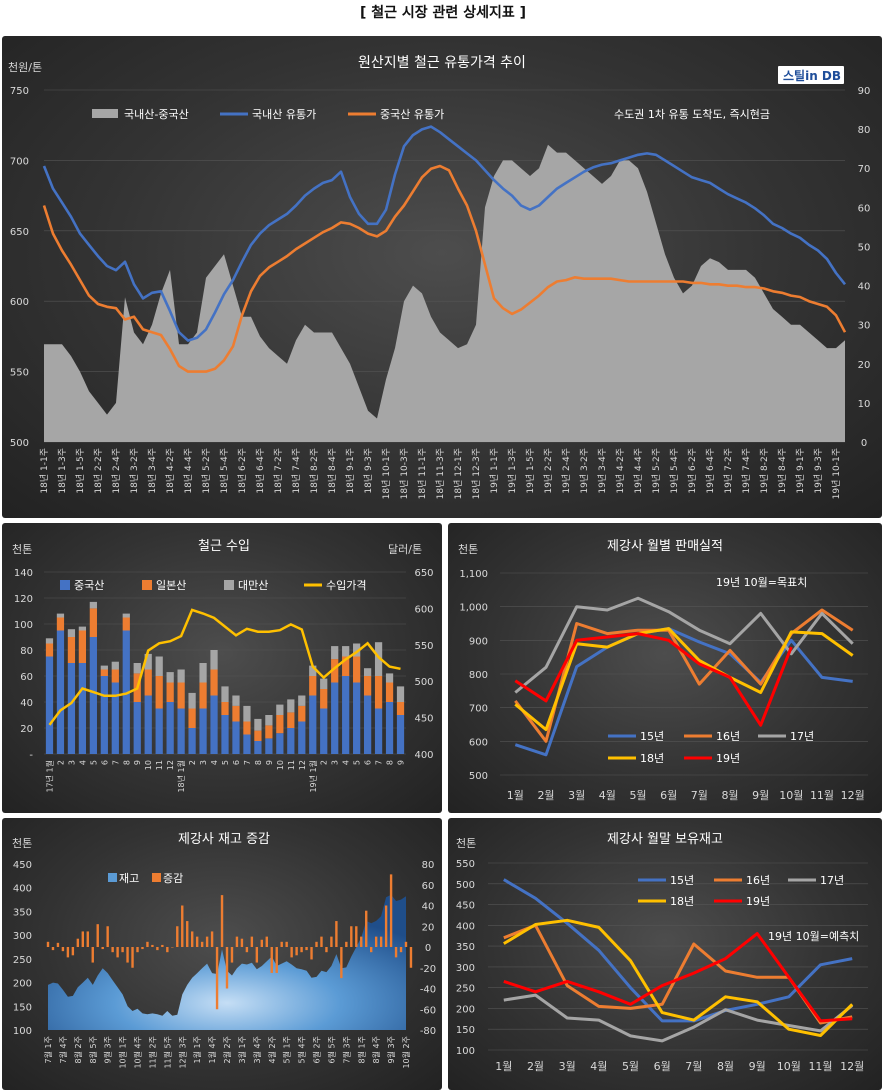 Image resolution: width=886 pixels, height=1092 pixels. What do you see at coordinates (22, 889) in the screenshot?
I see `y-tick-label: 400` at bounding box center [22, 889].